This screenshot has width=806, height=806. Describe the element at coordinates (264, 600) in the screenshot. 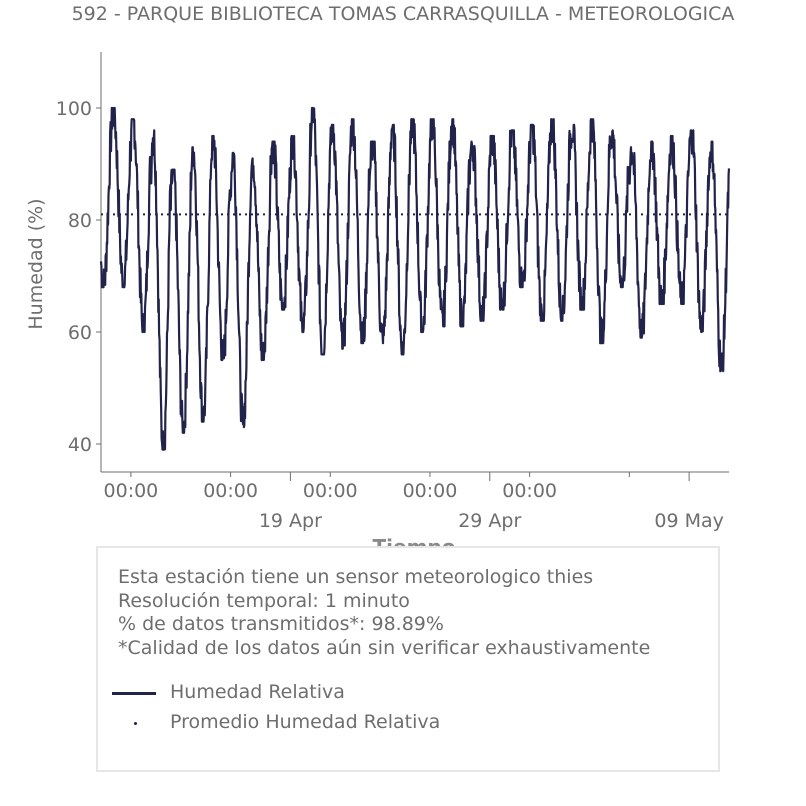

I see `info-line-resolution: Resolución temporal: 1 minuto` at that location.